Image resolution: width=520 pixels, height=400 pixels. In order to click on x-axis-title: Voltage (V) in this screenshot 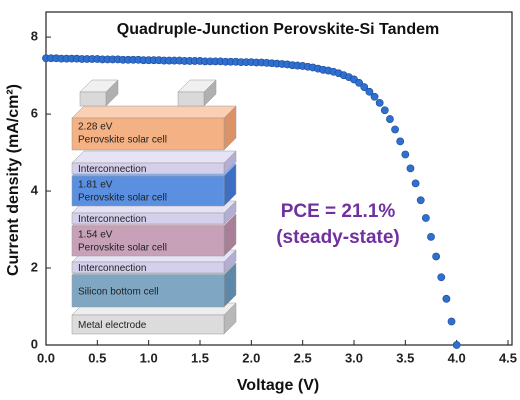, I will do `click(278, 385)`.